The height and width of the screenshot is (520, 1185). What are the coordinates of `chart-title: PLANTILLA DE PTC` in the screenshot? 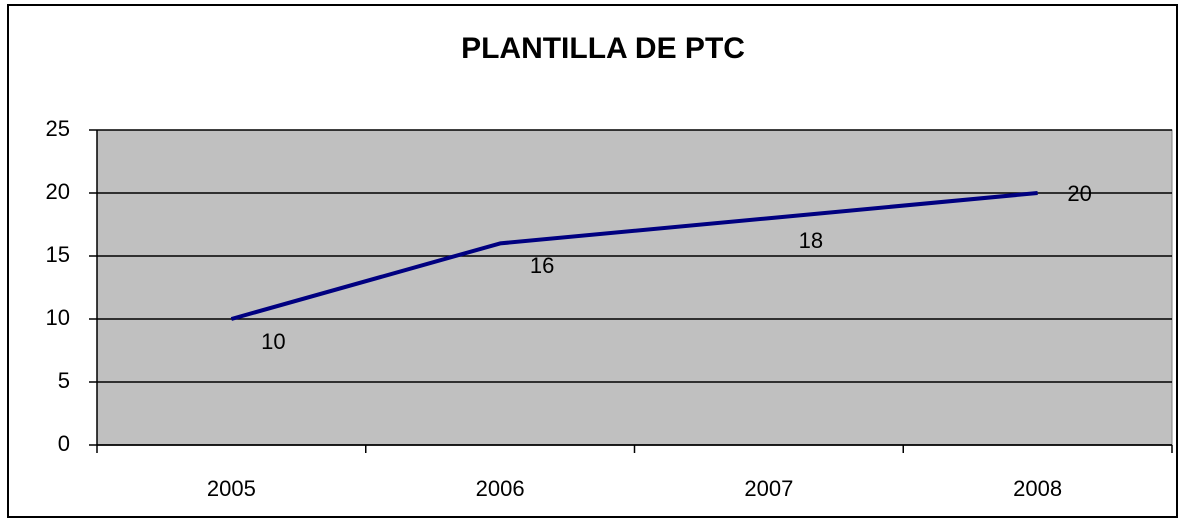 It's located at (603, 48).